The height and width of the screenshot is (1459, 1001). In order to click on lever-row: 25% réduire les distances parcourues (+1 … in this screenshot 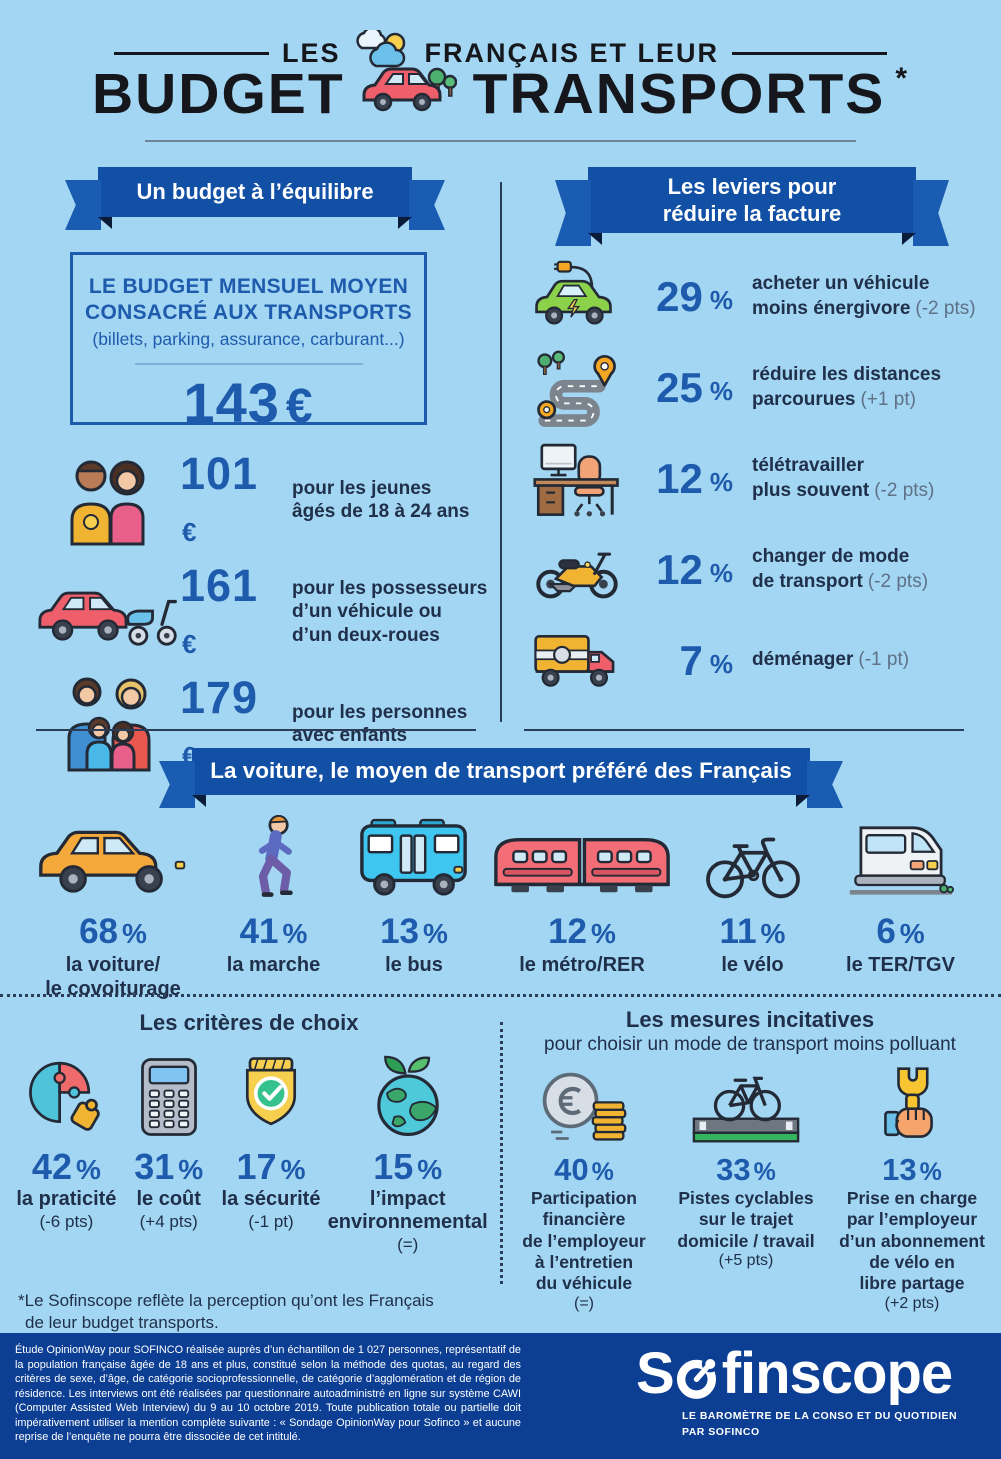, I will do `click(764, 388)`.